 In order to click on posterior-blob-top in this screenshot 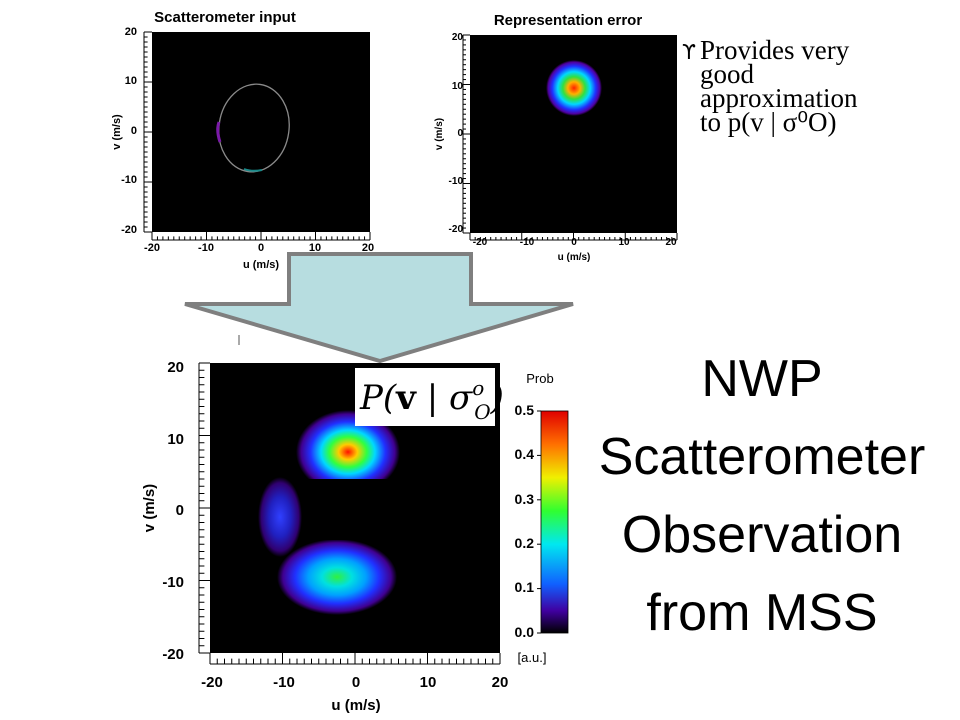, I will do `click(348, 444)`.